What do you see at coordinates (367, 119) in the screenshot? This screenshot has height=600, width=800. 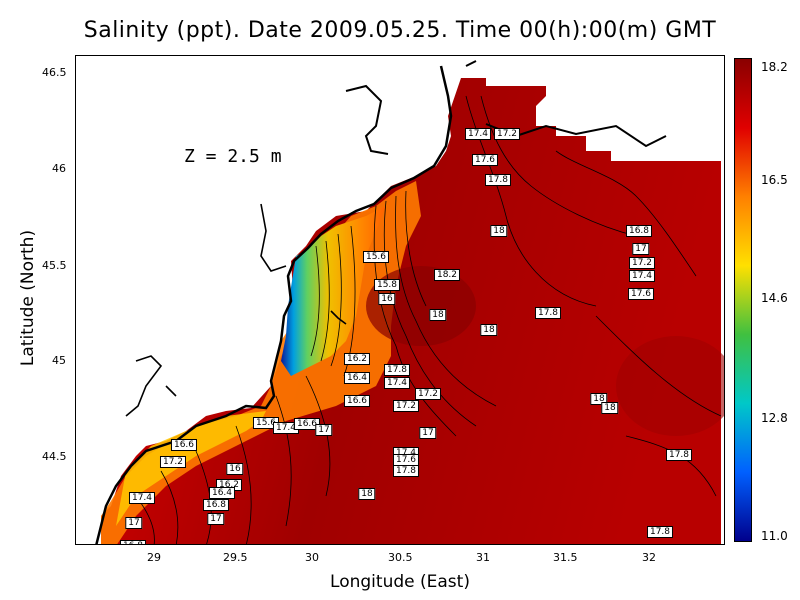 I see `coastline-lagoon` at bounding box center [367, 119].